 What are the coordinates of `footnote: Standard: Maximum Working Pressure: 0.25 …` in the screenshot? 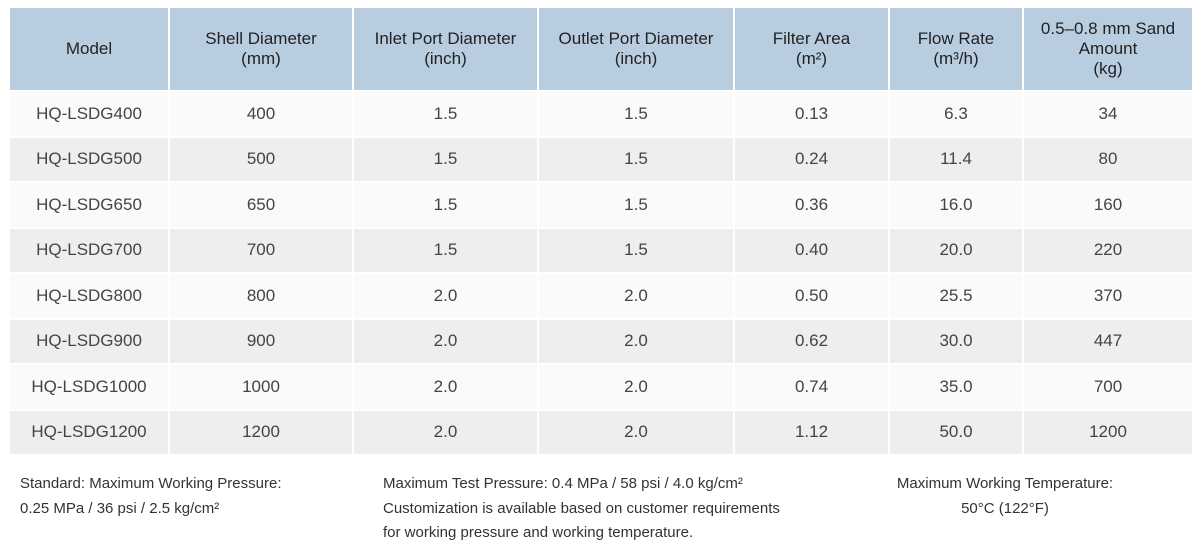 It's located at (150, 496).